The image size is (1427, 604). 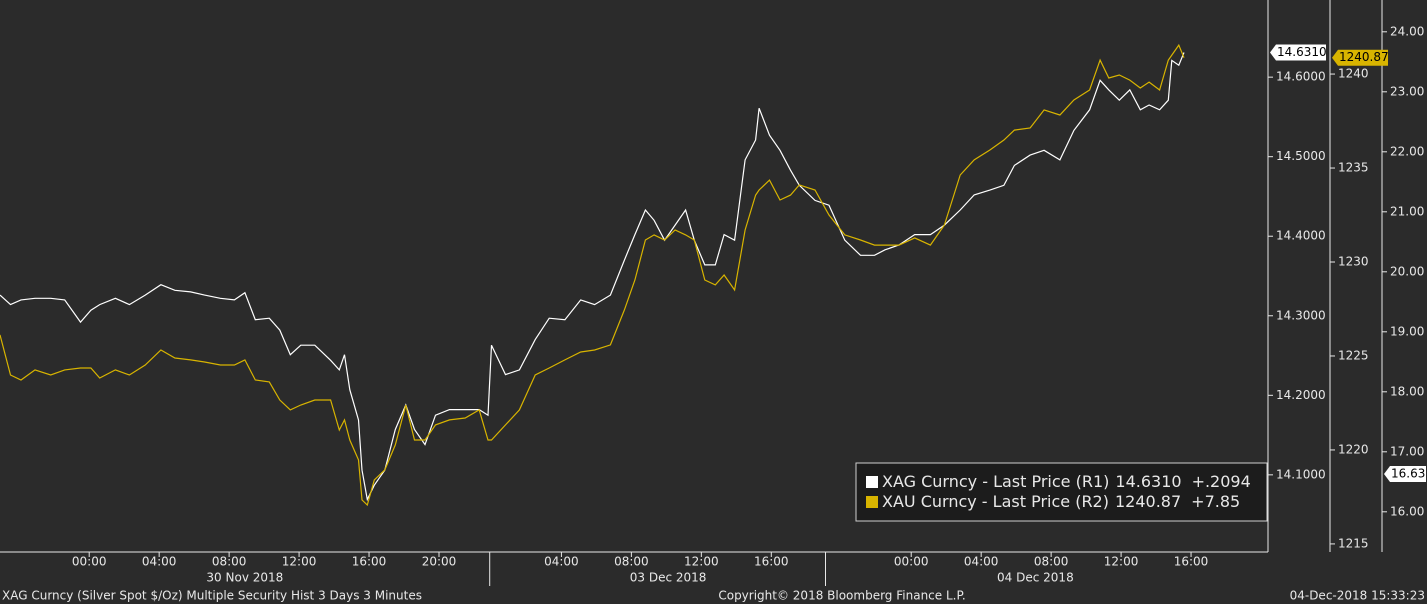 What do you see at coordinates (1407, 451) in the screenshot?
I see `y-tick-label: 17.00` at bounding box center [1407, 451].